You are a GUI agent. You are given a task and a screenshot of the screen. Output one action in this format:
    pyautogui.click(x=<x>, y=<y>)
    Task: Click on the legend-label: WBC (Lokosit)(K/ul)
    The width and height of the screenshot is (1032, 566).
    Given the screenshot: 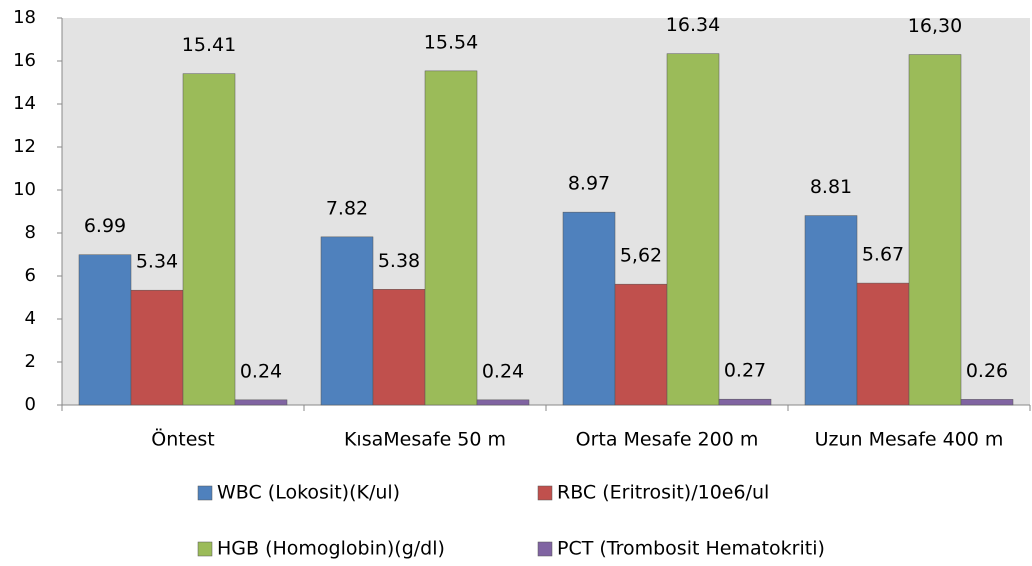 What is the action you would take?
    pyautogui.click(x=308, y=493)
    